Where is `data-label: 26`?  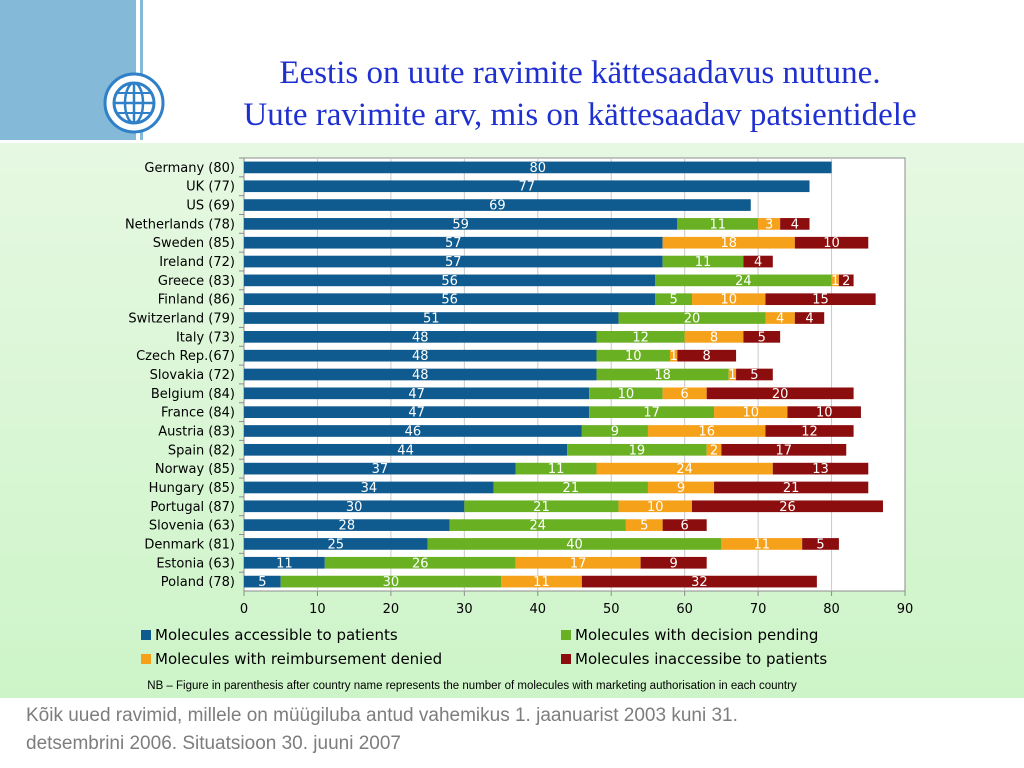
data-label: 26 is located at coordinates (420, 563).